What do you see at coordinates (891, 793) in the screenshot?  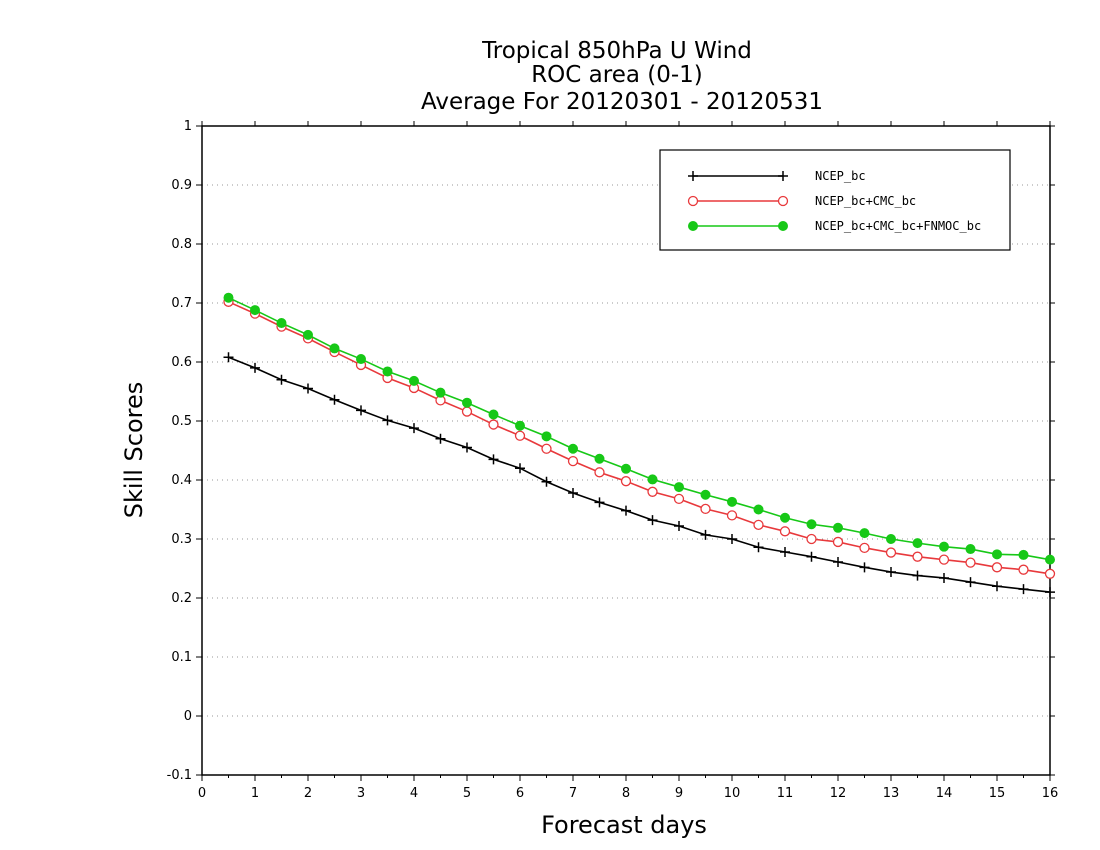 I see `x-tick-label: 13` at bounding box center [891, 793].